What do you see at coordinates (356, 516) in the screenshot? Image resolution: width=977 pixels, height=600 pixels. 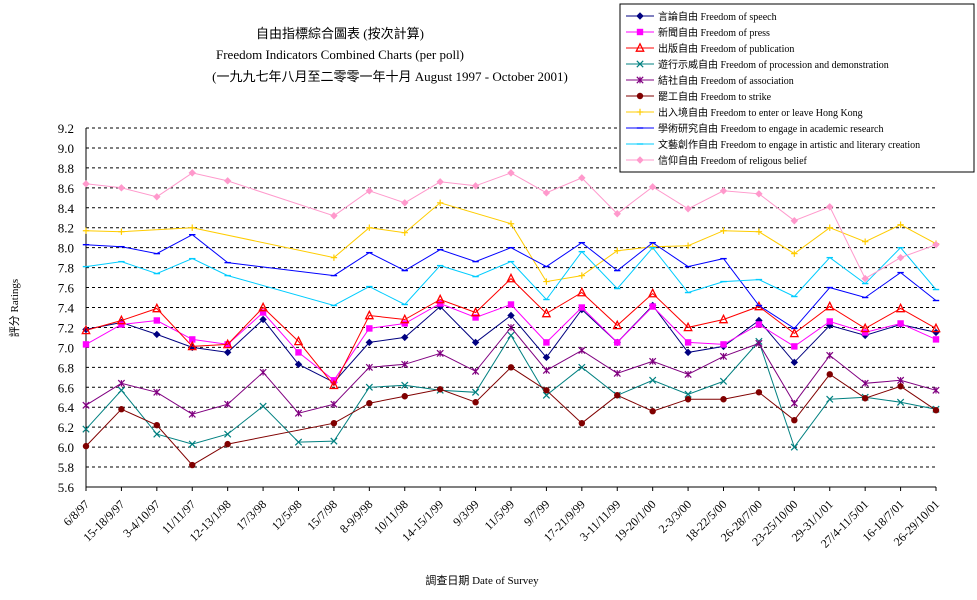 I see `x-tick-label: 8-9/9/98` at bounding box center [356, 516].